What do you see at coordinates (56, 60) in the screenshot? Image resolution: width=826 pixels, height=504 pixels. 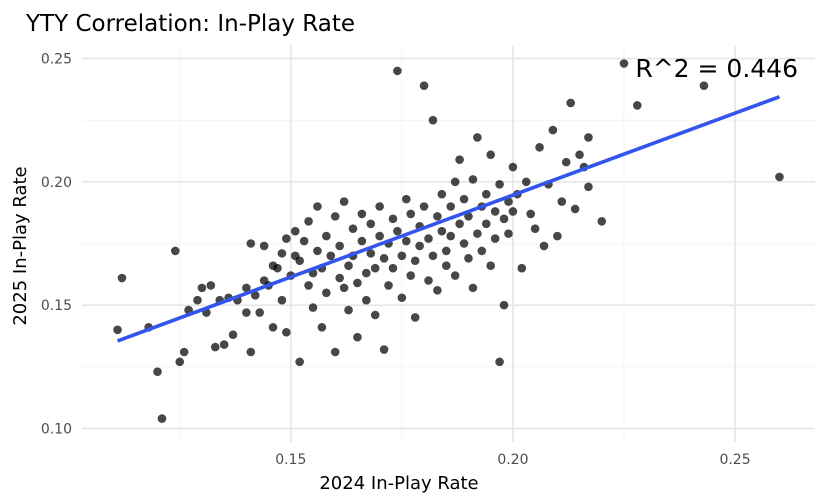 I see `y-tick-label: 0.25` at bounding box center [56, 60].